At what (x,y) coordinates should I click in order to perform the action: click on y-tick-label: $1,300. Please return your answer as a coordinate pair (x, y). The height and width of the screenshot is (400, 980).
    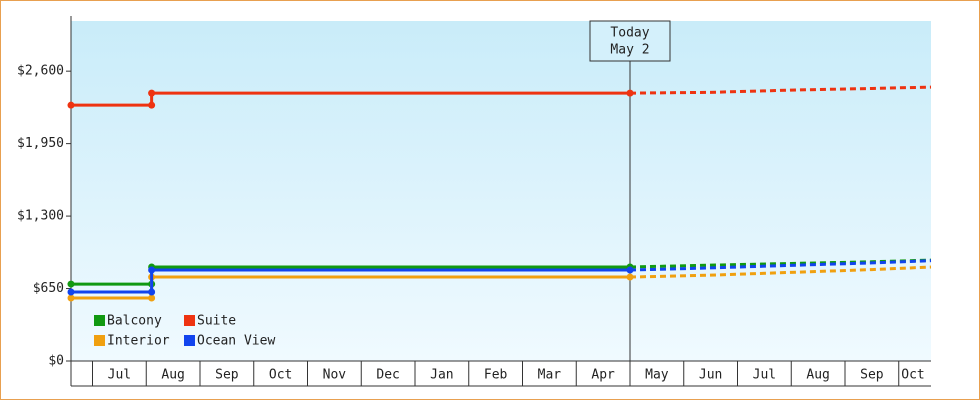
    Looking at the image, I should click on (40, 216).